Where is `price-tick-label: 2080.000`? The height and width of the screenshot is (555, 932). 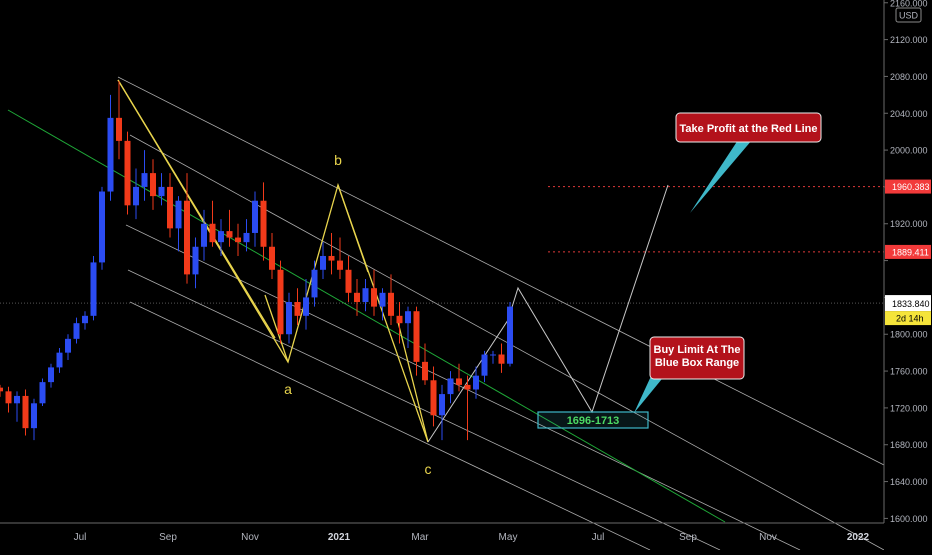
price-tick-label: 2080.000 is located at coordinates (909, 77).